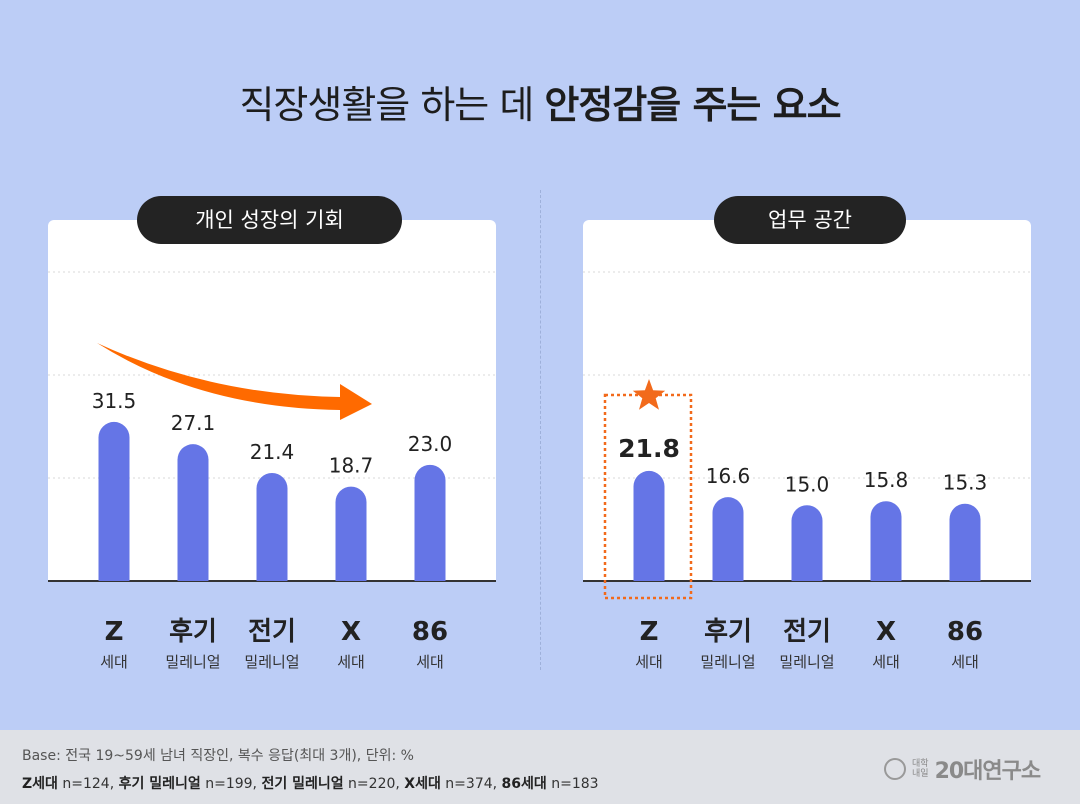 The image size is (1080, 804). I want to click on sample-n: n=183, so click(572, 784).